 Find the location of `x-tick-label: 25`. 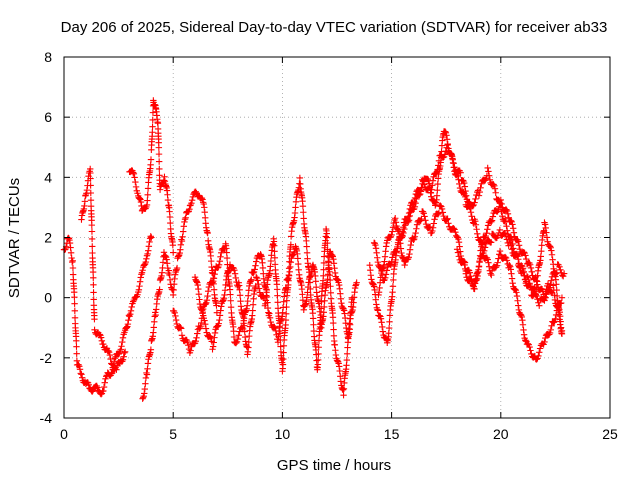

x-tick-label: 25 is located at coordinates (610, 434).